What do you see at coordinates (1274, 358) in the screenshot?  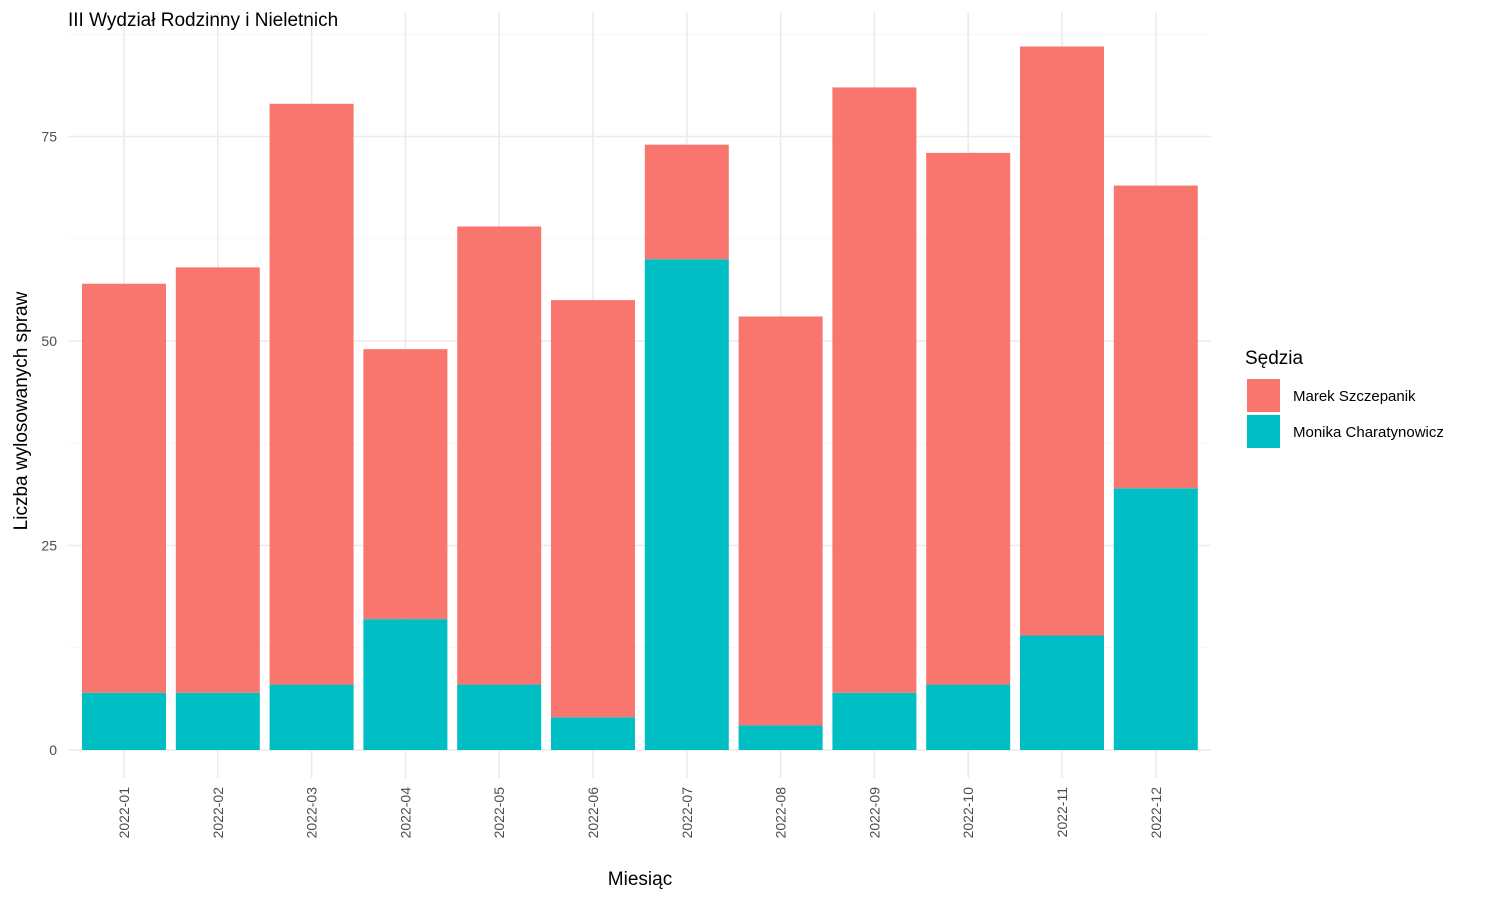 I see `legend-title: Sędzia` at bounding box center [1274, 358].